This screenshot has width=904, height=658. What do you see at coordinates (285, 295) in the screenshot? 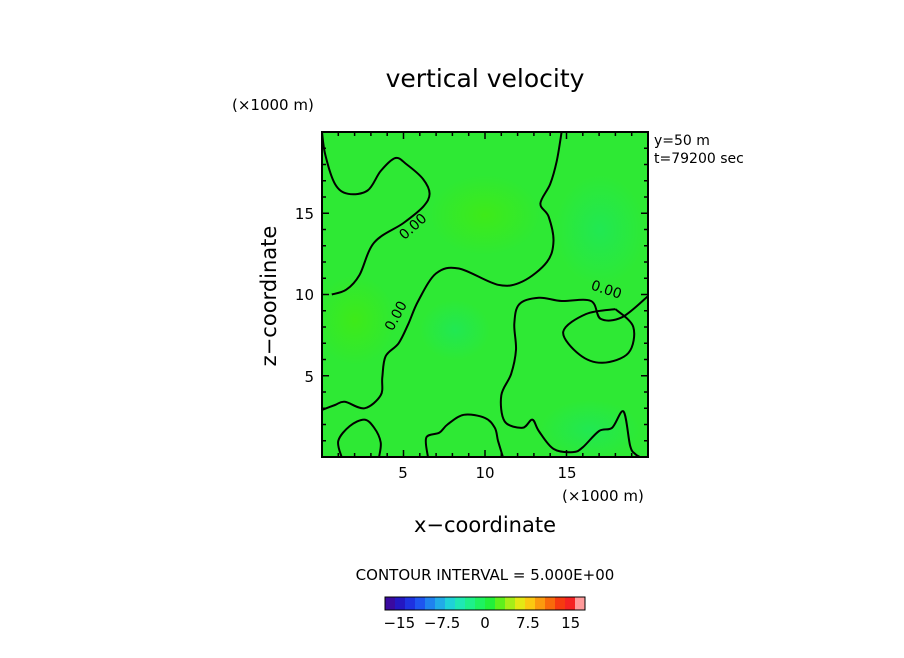
I see `y-axis: 5 10 15 z−coordinate` at bounding box center [285, 295].